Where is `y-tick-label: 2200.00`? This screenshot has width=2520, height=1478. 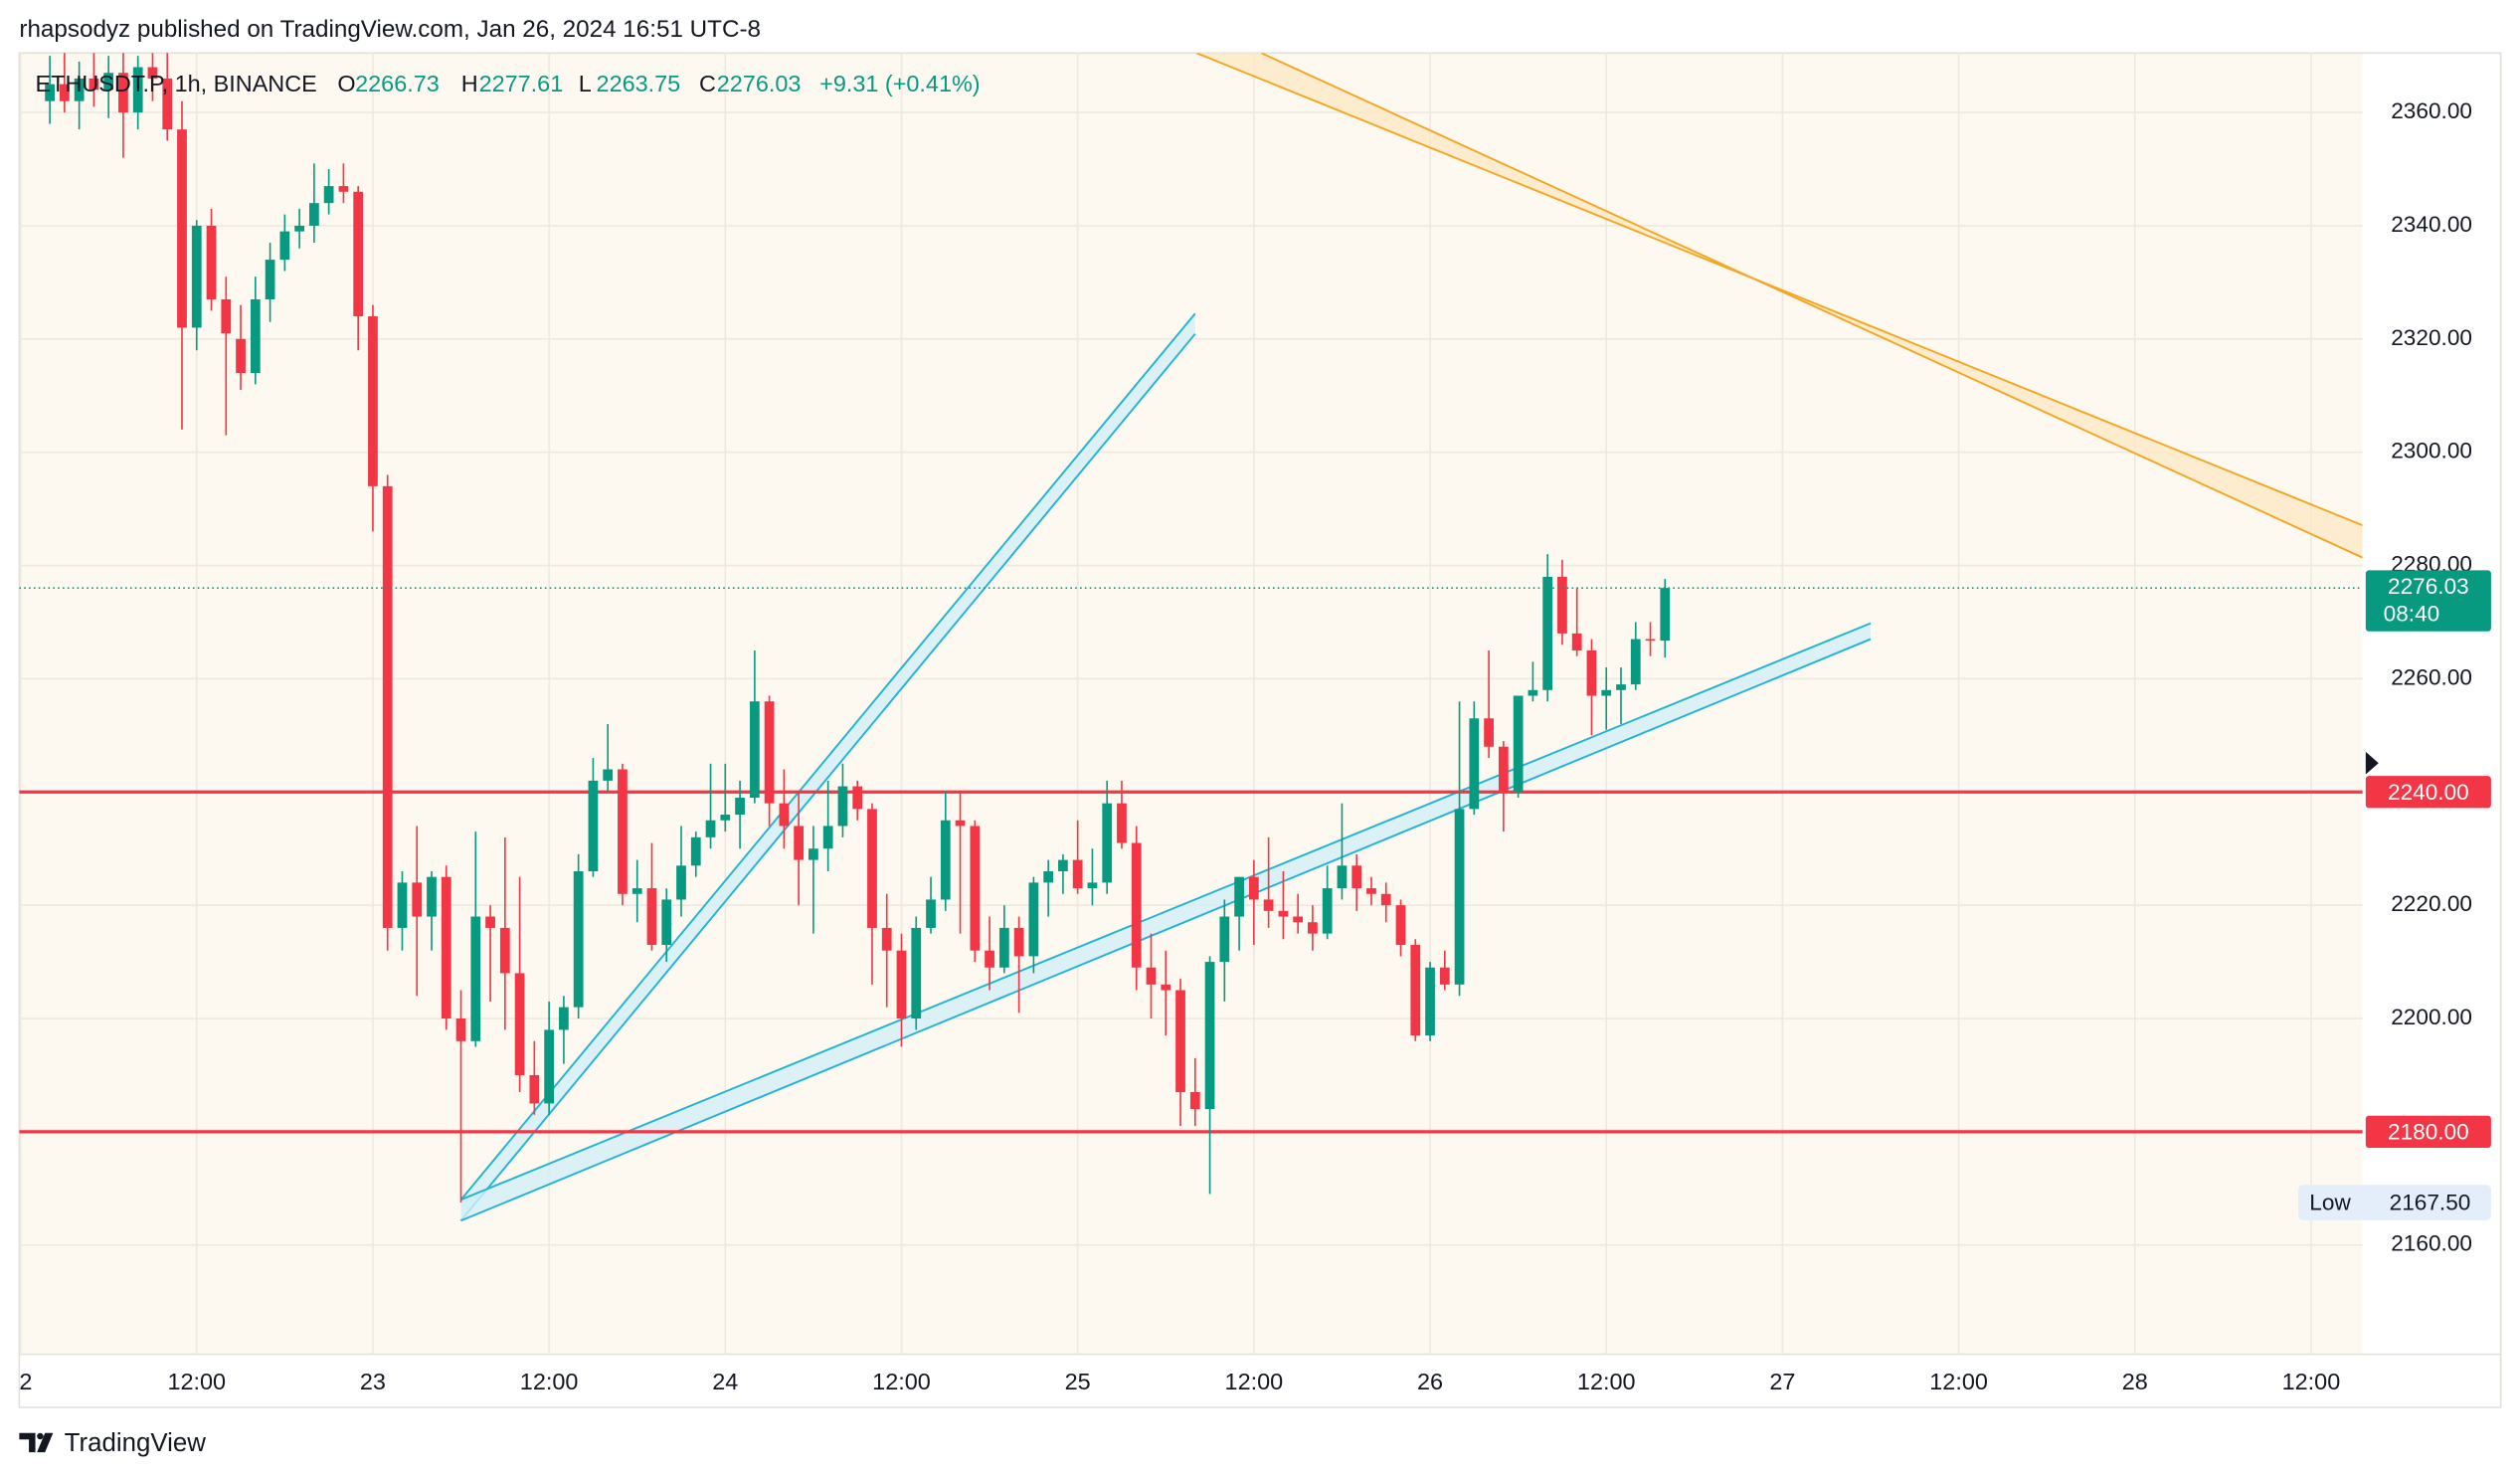 y-tick-label: 2200.00 is located at coordinates (2431, 1017).